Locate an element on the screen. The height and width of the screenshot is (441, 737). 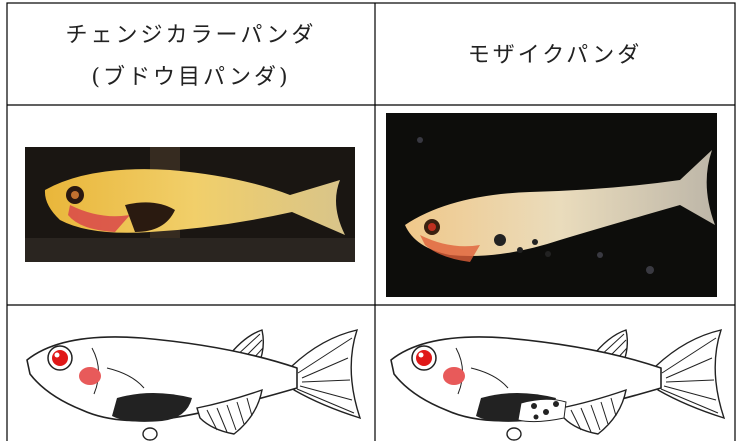
column-title: モザイクパンダ is located at coordinates (555, 55).